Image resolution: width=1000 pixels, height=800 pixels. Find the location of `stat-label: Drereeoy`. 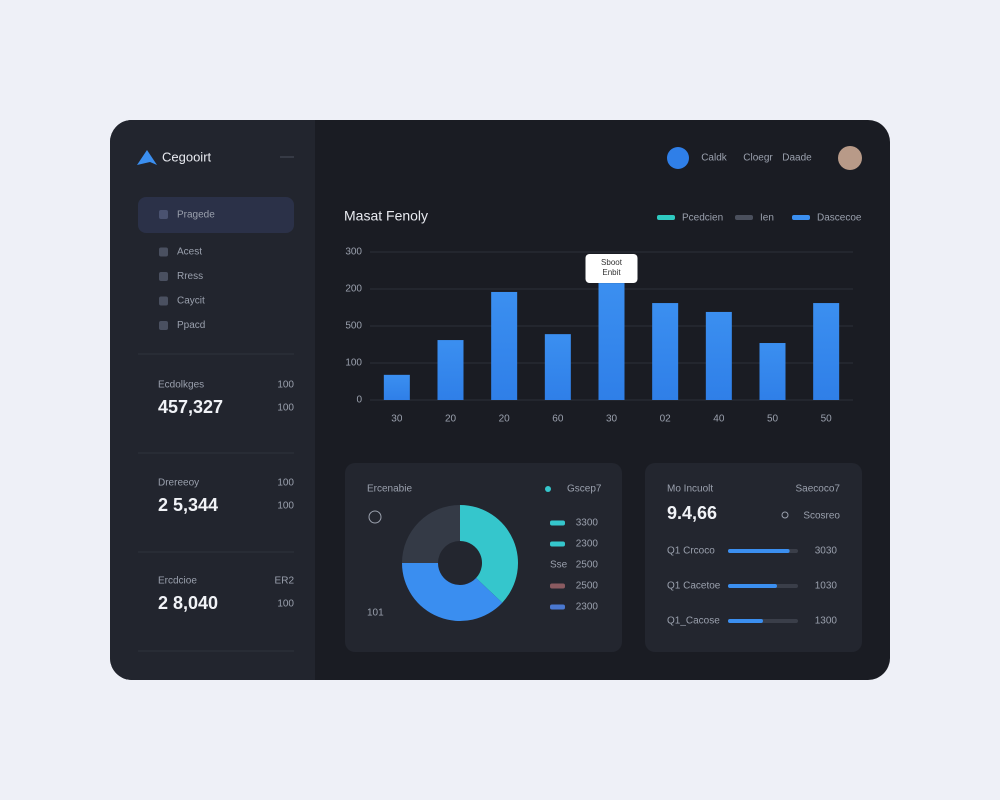

stat-label: Drereeoy is located at coordinates (178, 483).